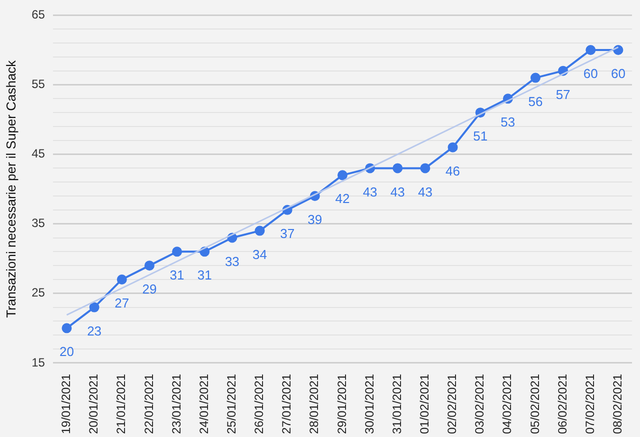 Image resolution: width=640 pixels, height=437 pixels. Describe the element at coordinates (176, 404) in the screenshot. I see `x-tick-label: 23/01/2021` at that location.